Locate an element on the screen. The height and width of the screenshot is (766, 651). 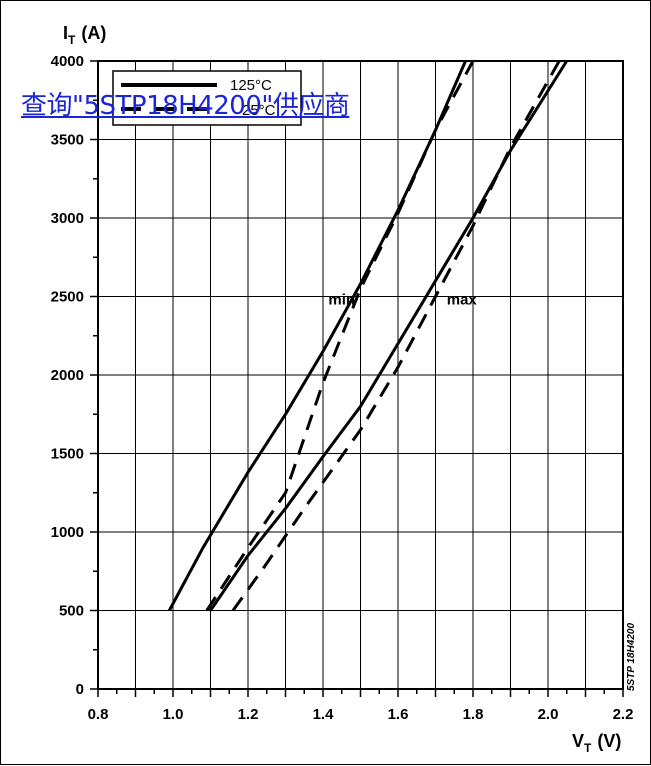
y-tick-label: 0 is located at coordinates (80, 689).